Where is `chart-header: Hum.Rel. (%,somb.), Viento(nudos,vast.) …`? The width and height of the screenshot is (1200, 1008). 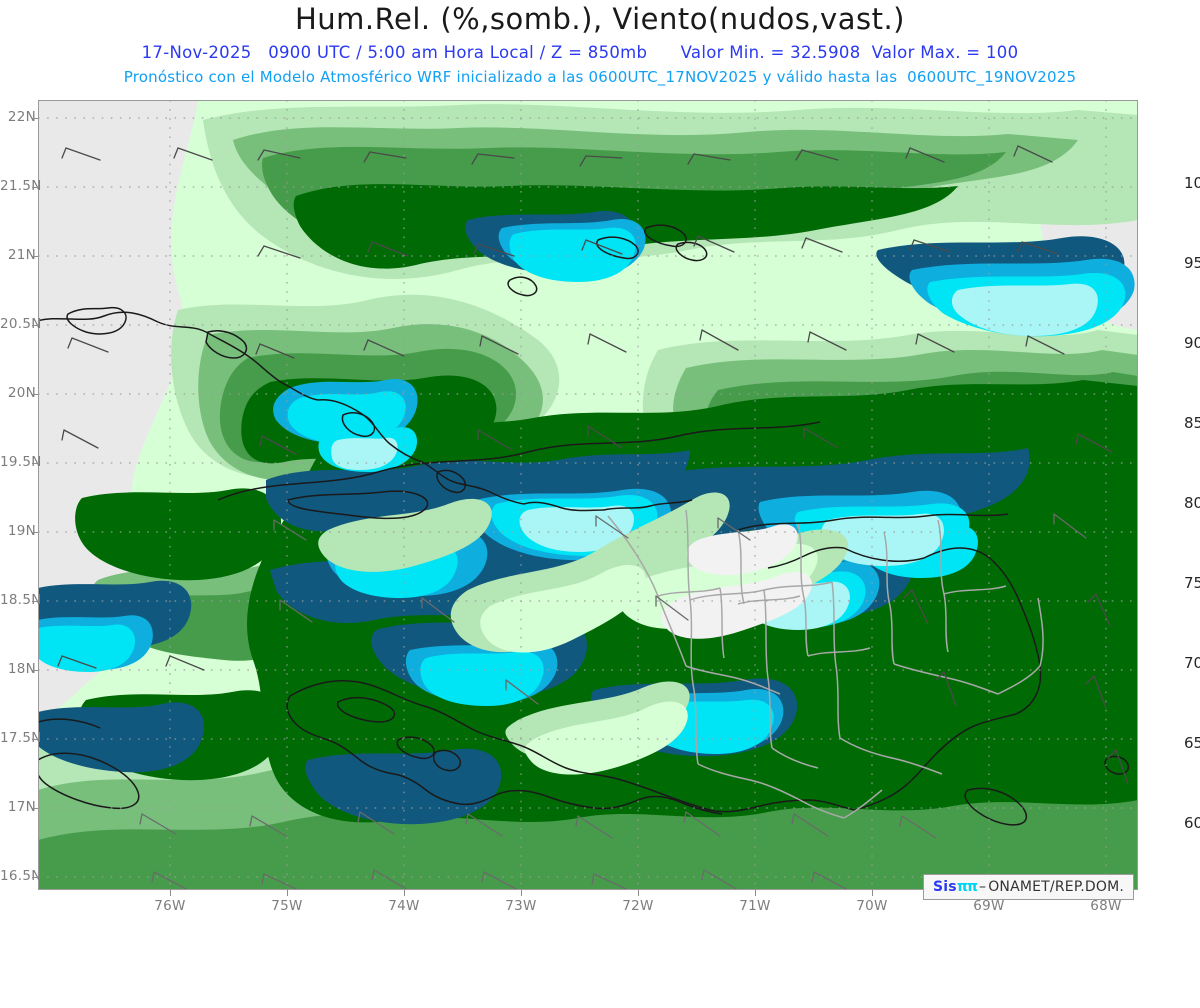
chart-header: Hum.Rel. (%,somb.), Viento(nudos,vast.) … is located at coordinates (600, 47).